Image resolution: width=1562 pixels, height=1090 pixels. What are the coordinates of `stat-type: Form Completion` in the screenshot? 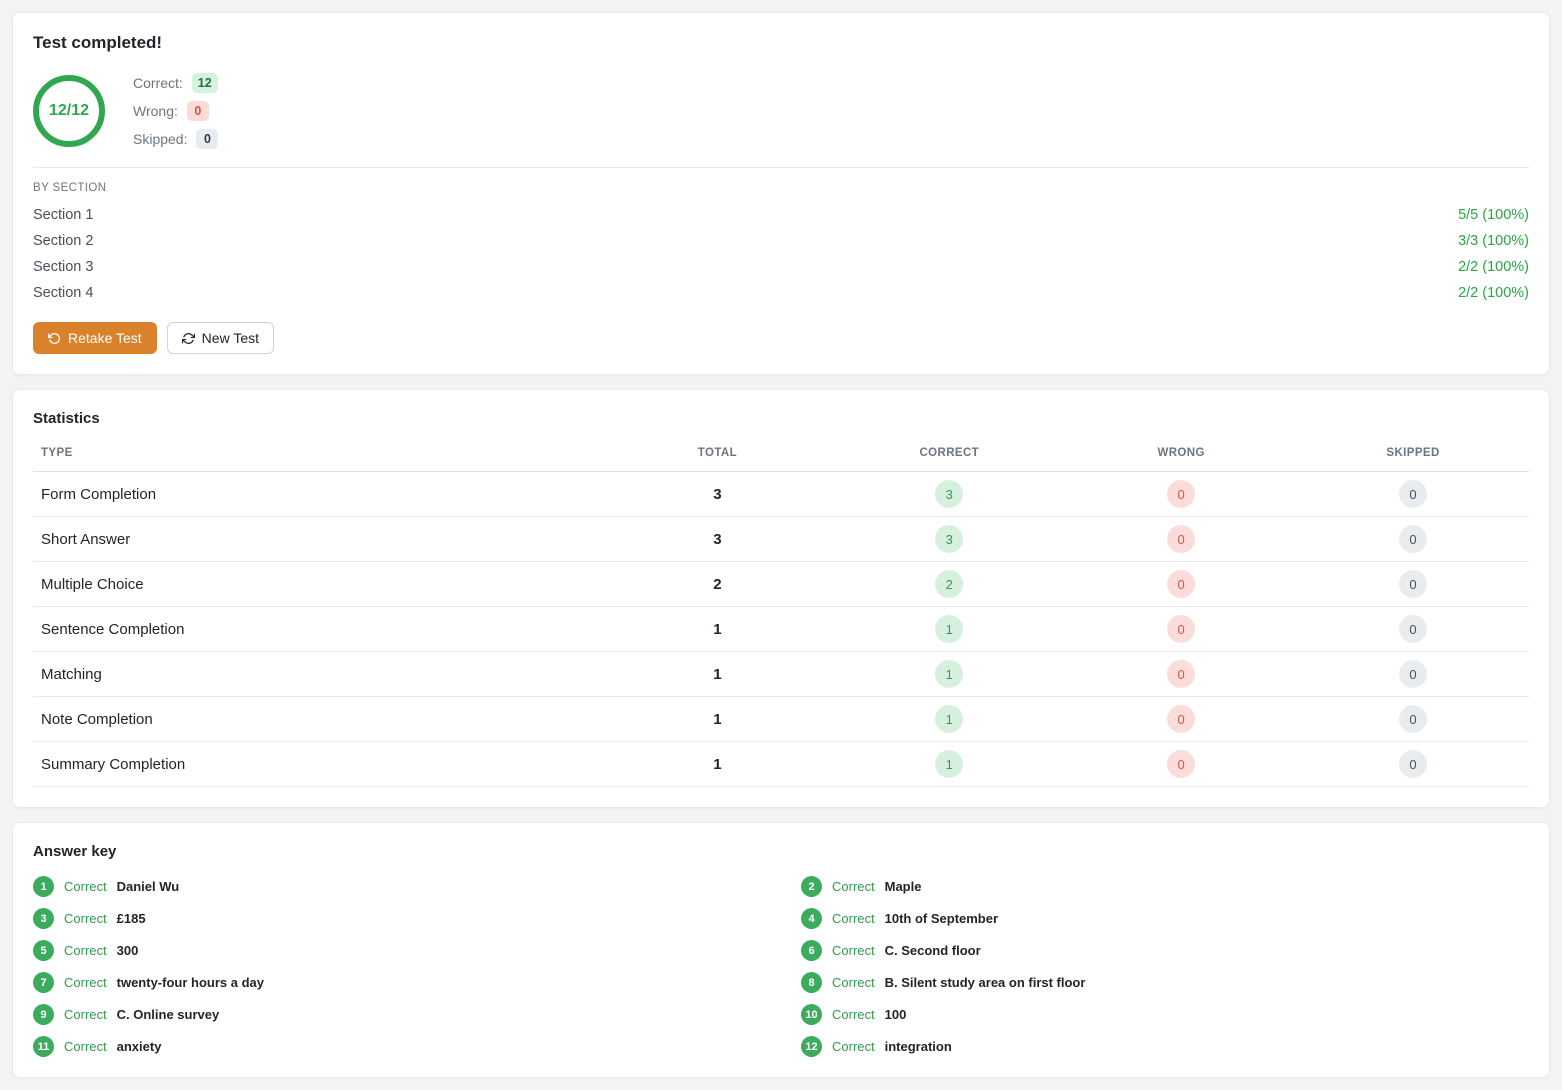 It's located at (317, 494).